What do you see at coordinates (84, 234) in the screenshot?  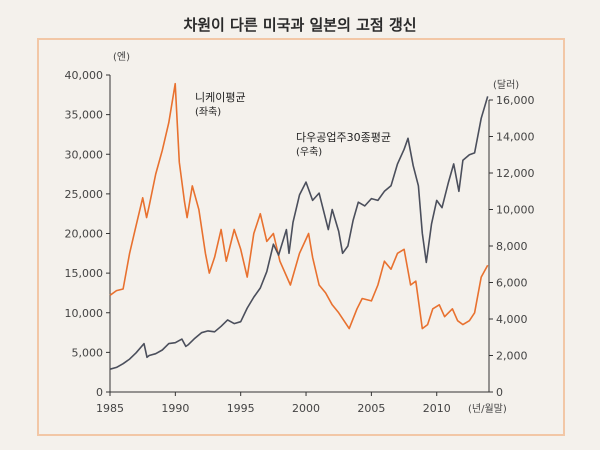 I see `left-tick-label: 20,000` at bounding box center [84, 234].